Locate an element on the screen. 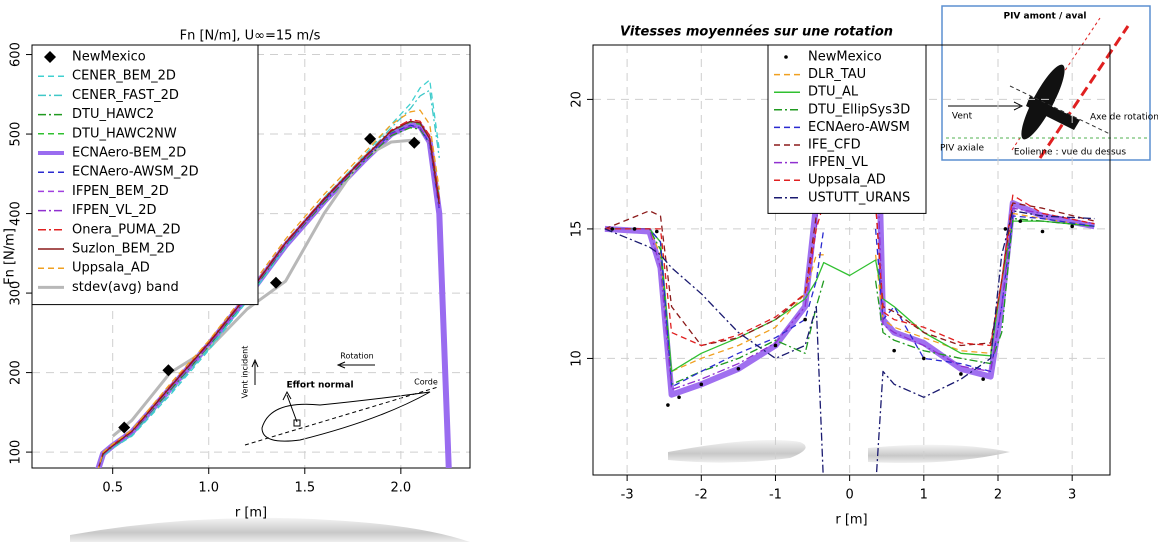  legend-label: Onera_PUMA_2D is located at coordinates (126, 229).